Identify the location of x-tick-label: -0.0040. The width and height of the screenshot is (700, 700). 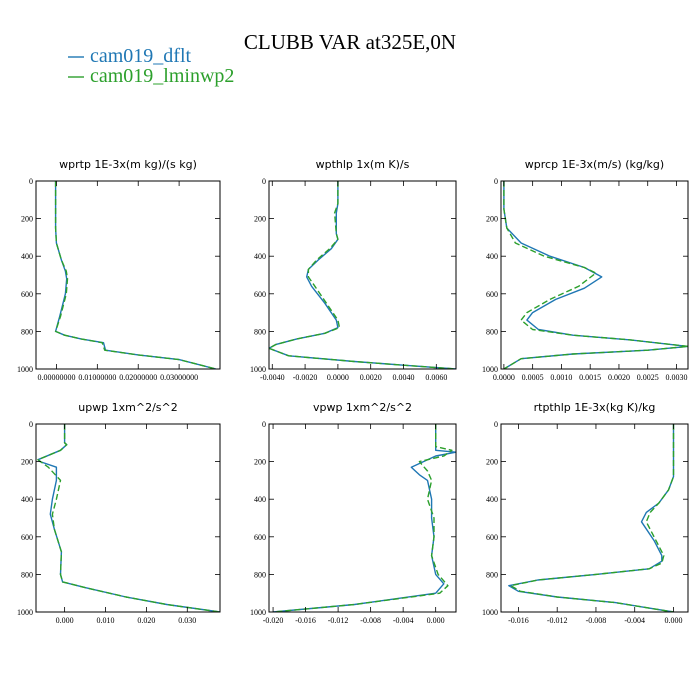
(272, 377).